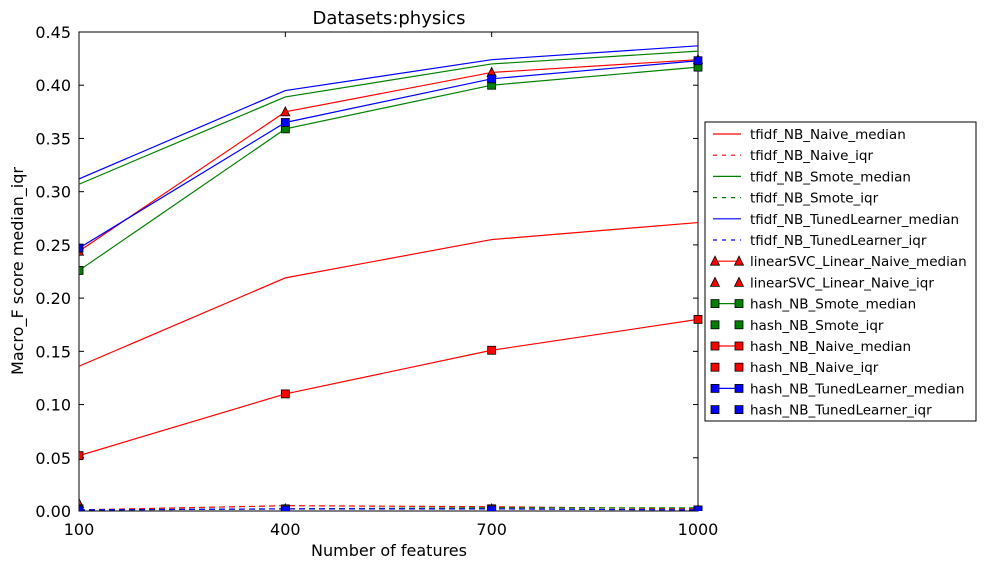 The width and height of the screenshot is (988, 570). I want to click on series-tfidf_NB_TunedLearner_iqr, so click(389, 509).